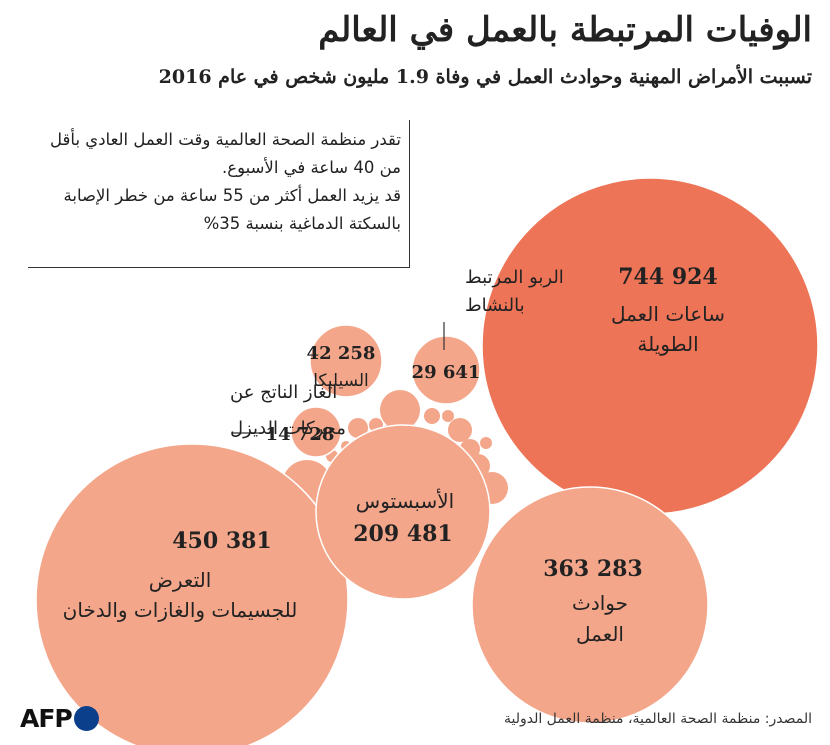 This screenshot has width=830, height=745. I want to click on bubble-value-asthma: 29 641, so click(446, 372).